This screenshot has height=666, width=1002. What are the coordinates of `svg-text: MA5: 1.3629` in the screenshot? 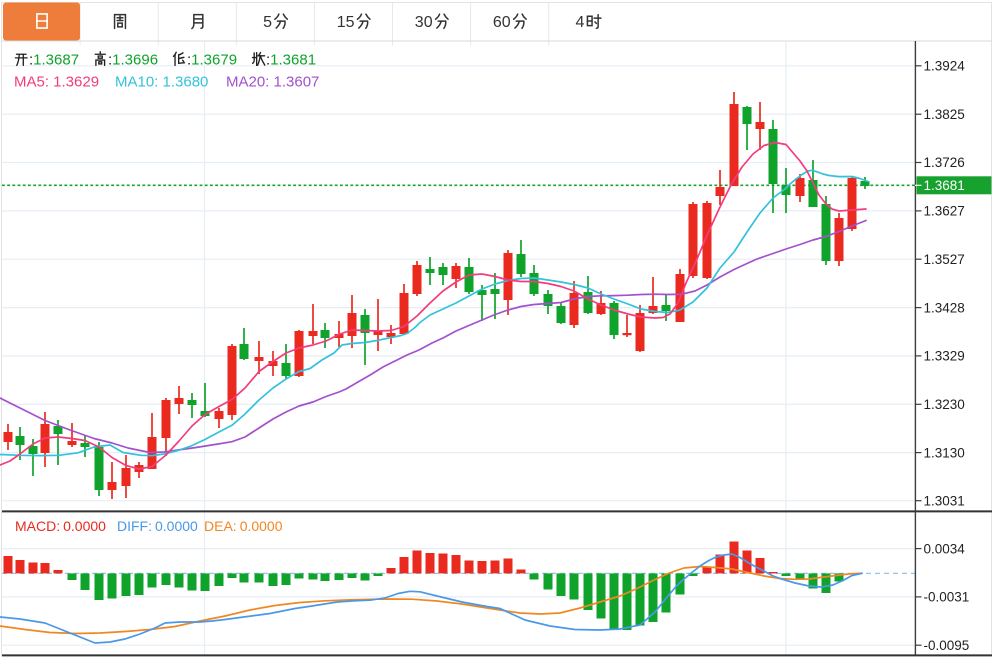 It's located at (56, 82).